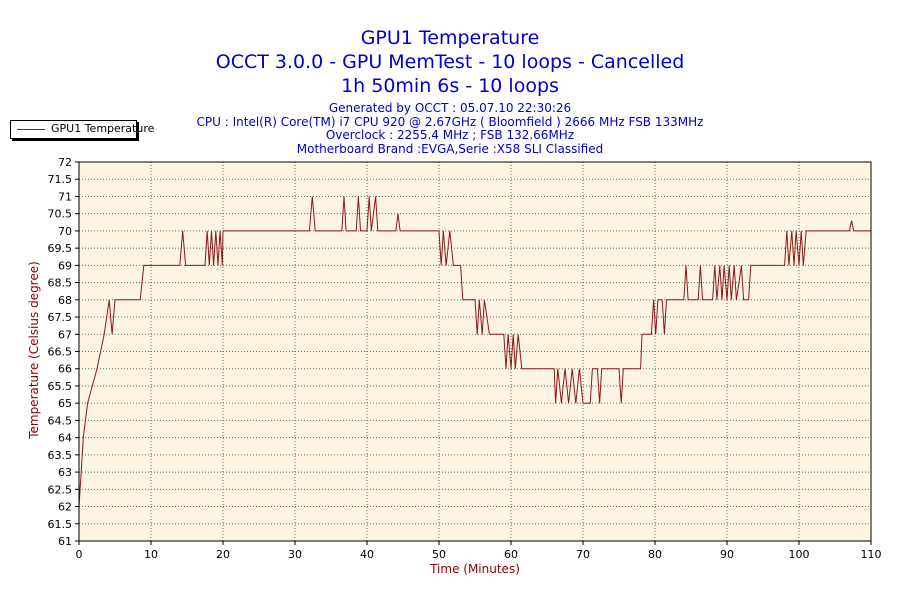  I want to click on chart-legend: GPU1 Temperature, so click(82, 129).